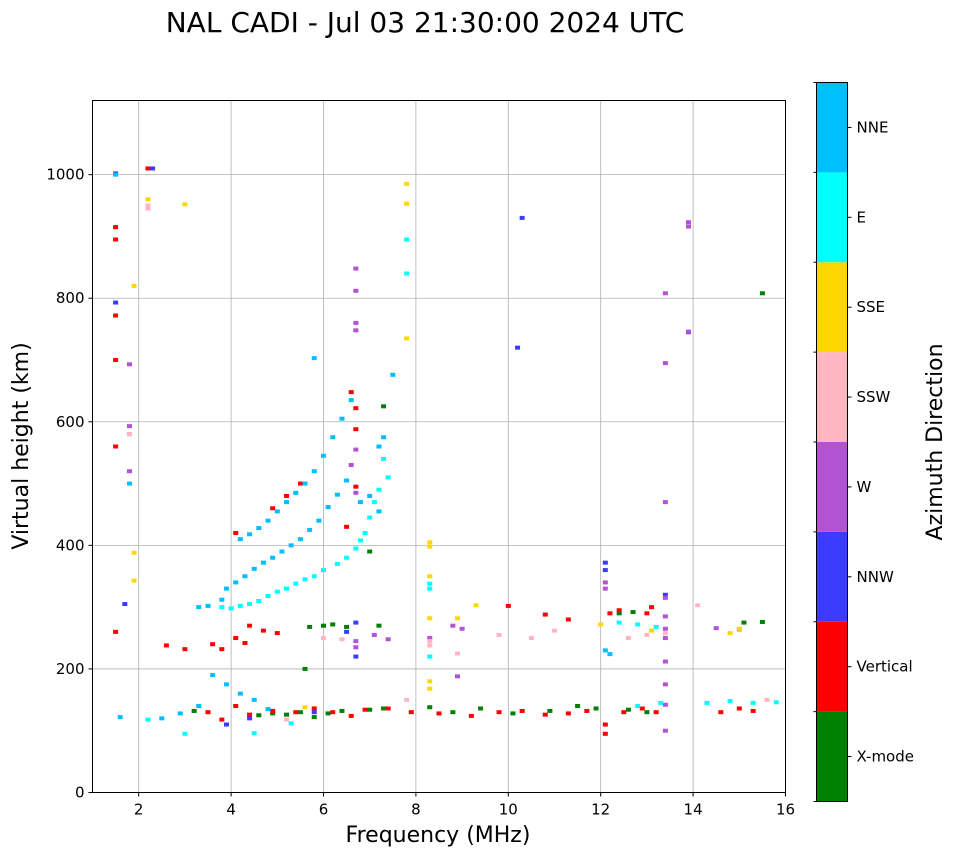 The width and height of the screenshot is (958, 857). I want to click on x-tick-label: 2, so click(139, 810).